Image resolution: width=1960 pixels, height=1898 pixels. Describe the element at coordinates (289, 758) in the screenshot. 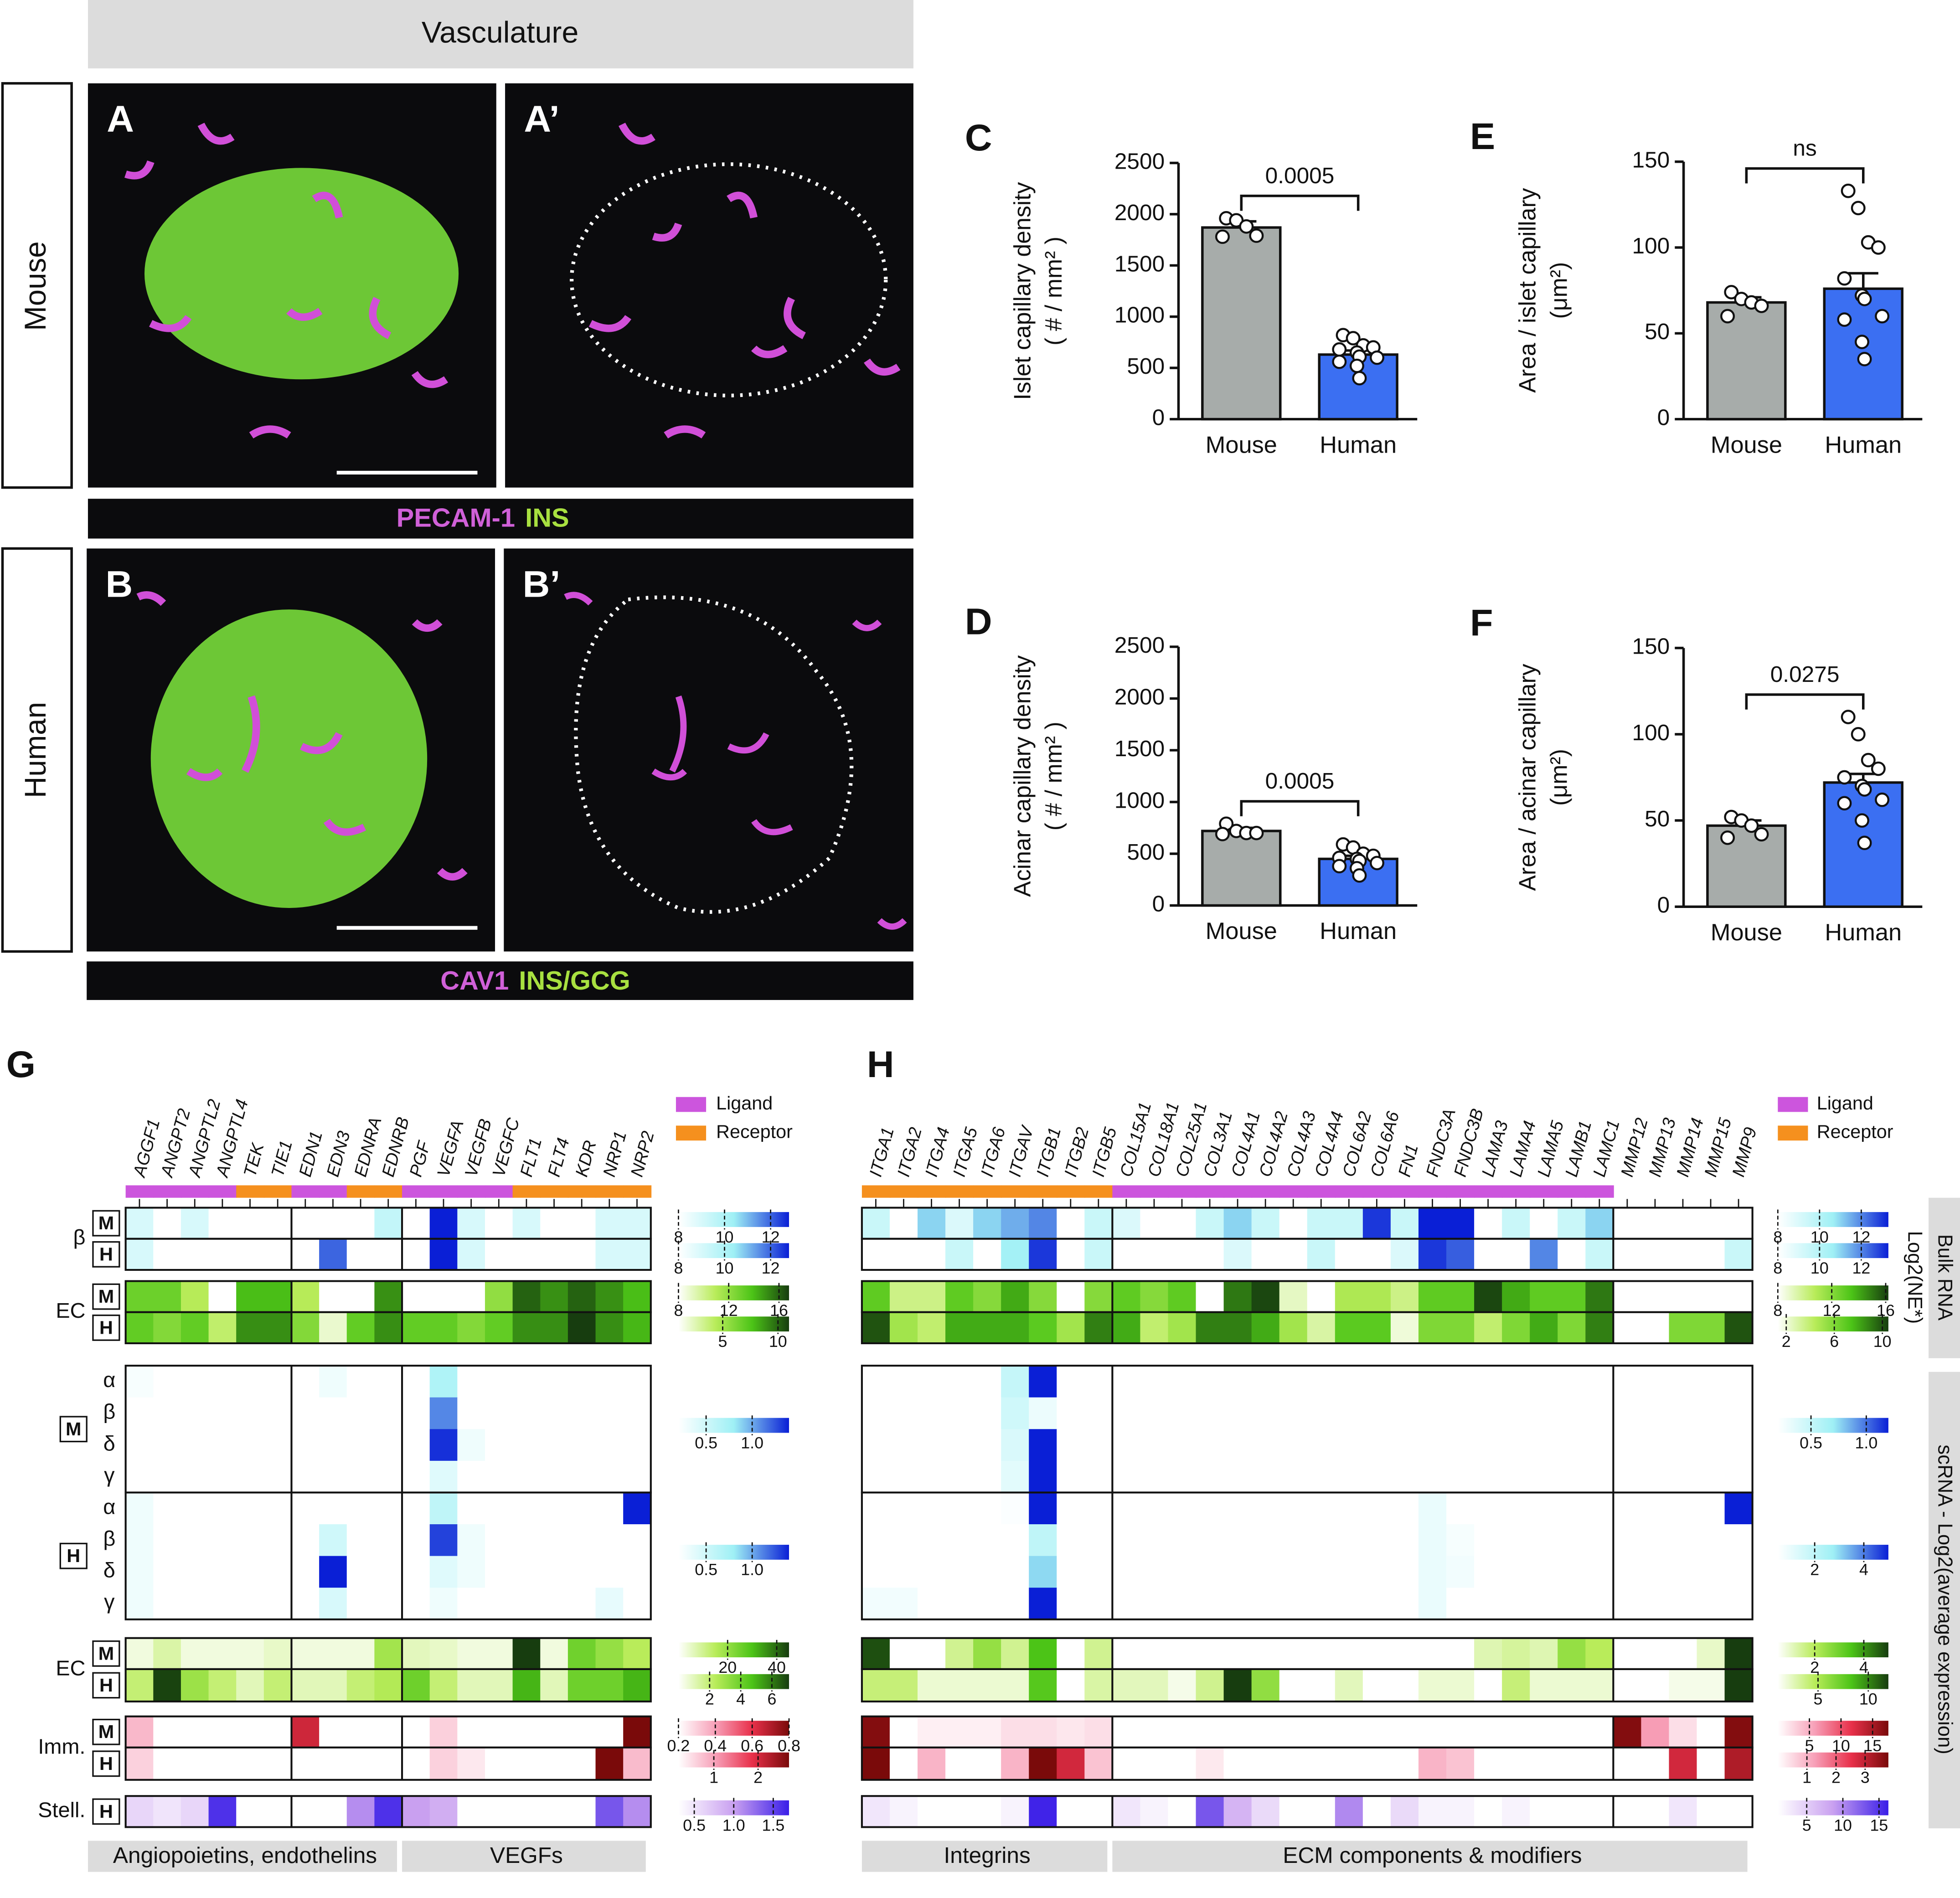

I see `islet-stain` at that location.